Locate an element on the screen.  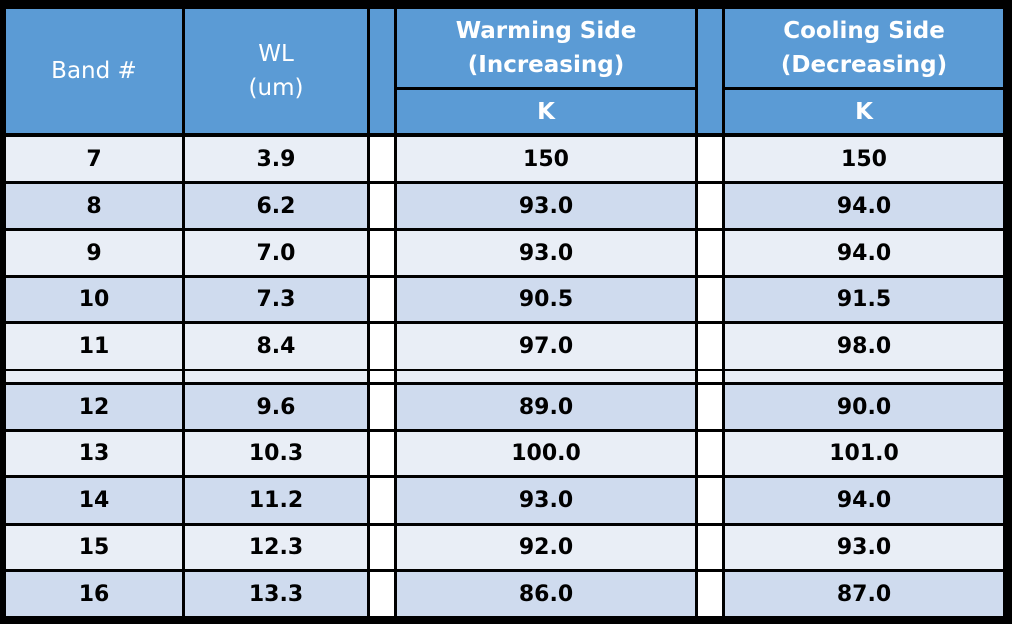
table-cell-band: 10 is located at coordinates (94, 299).